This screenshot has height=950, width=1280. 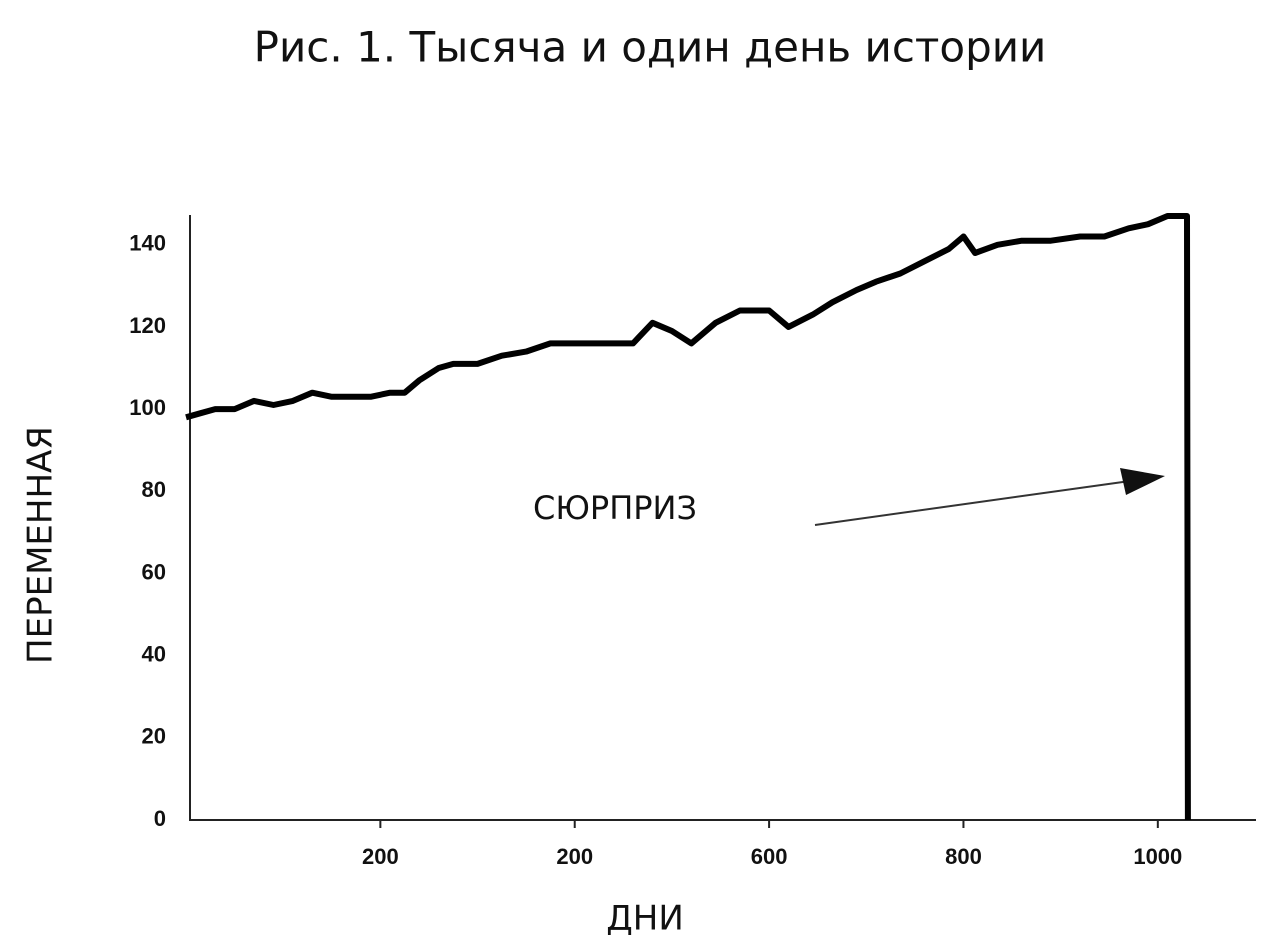 What do you see at coordinates (41, 545) in the screenshot?
I see `y-axis-label: ПЕРЕМЕННАЯ` at bounding box center [41, 545].